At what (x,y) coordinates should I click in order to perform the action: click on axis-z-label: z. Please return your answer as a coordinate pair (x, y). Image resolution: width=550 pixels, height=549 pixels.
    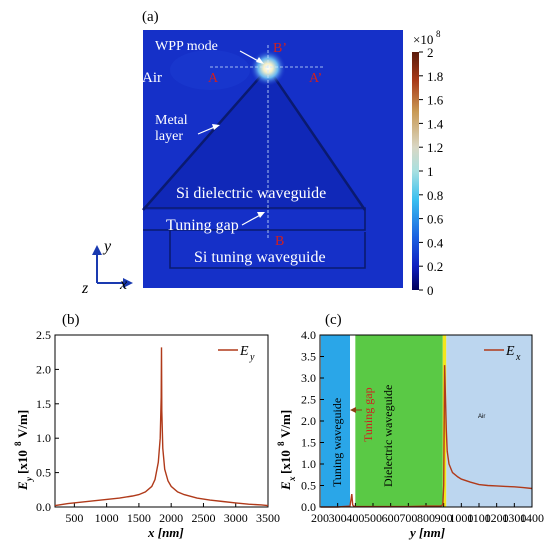
    Looking at the image, I should click on (85, 288).